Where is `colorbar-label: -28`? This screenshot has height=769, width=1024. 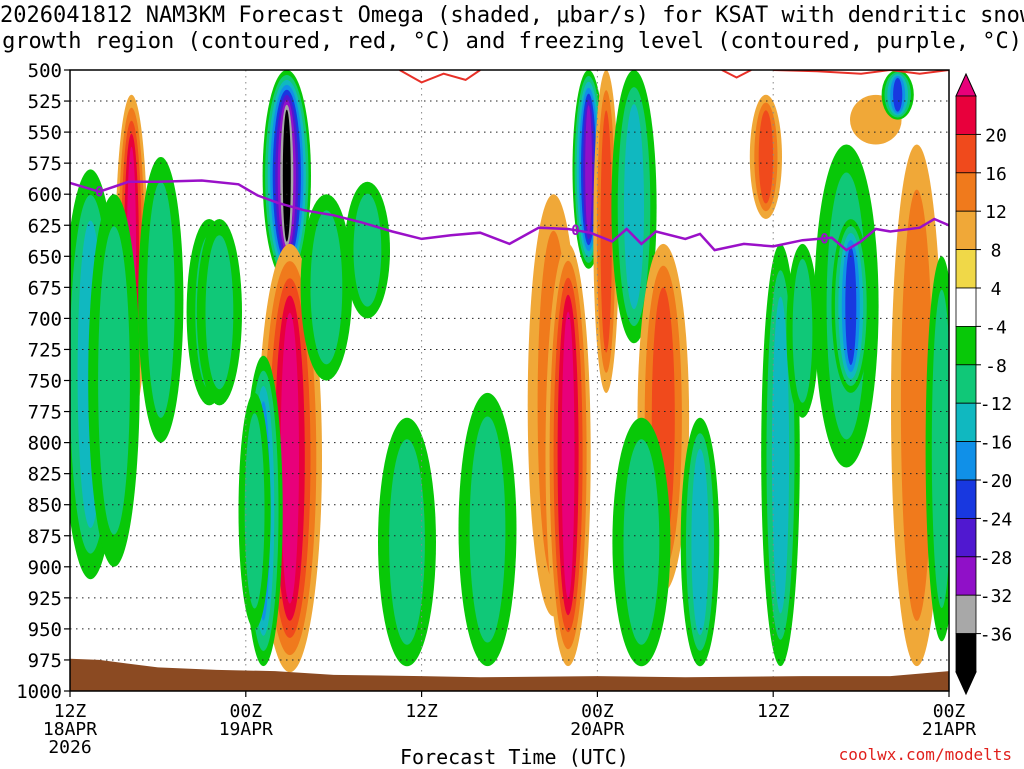 colorbar-label: -28 is located at coordinates (996, 558).